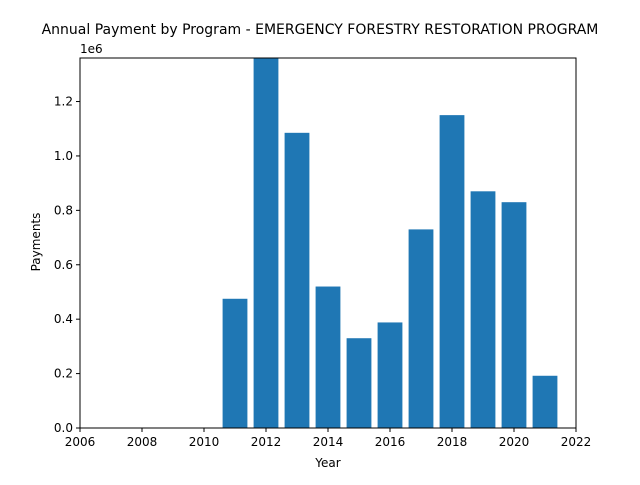  Describe the element at coordinates (514, 315) in the screenshot. I see `bar-2020` at that location.